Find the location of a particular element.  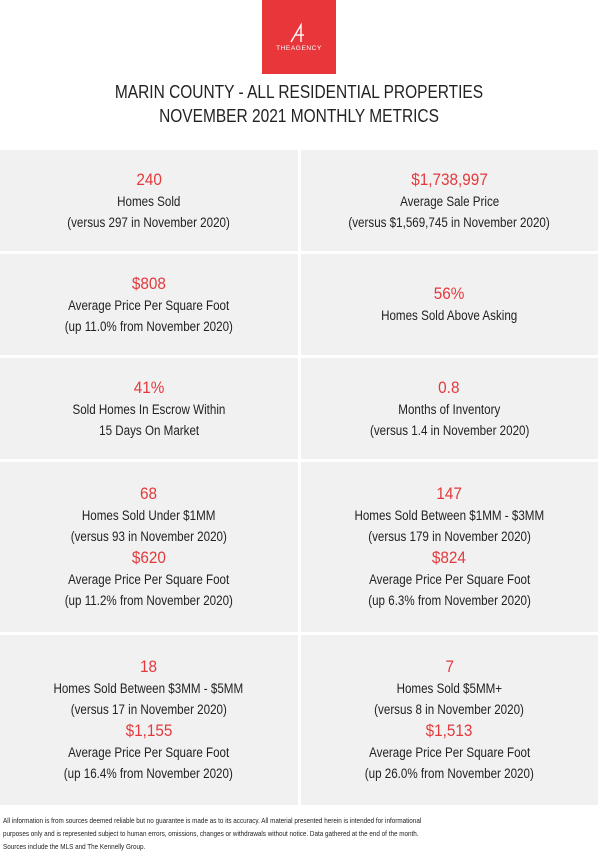

escrow-label-line1: Sold Homes In Escrow Within is located at coordinates (148, 409).